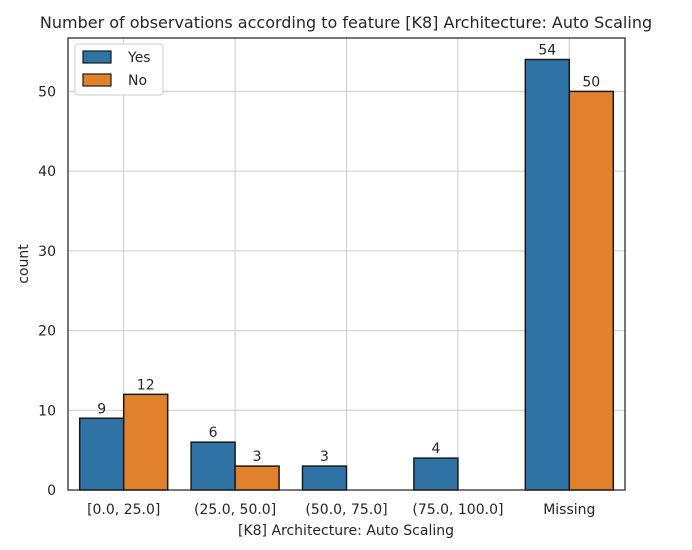 The width and height of the screenshot is (692, 550). Describe the element at coordinates (139, 58) in the screenshot. I see `legend-label-yes: Yes` at that location.